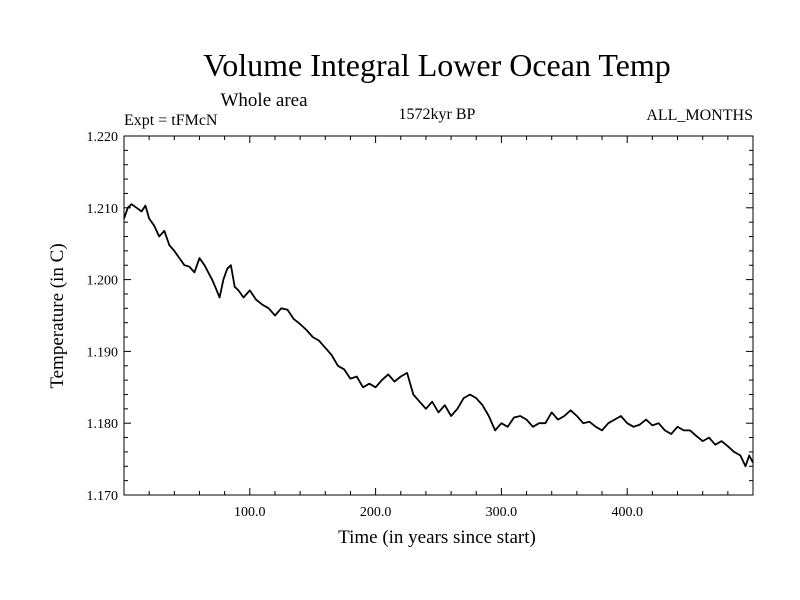  Describe the element at coordinates (699, 115) in the screenshot. I see `months-label: ALL_MONTHS` at that location.